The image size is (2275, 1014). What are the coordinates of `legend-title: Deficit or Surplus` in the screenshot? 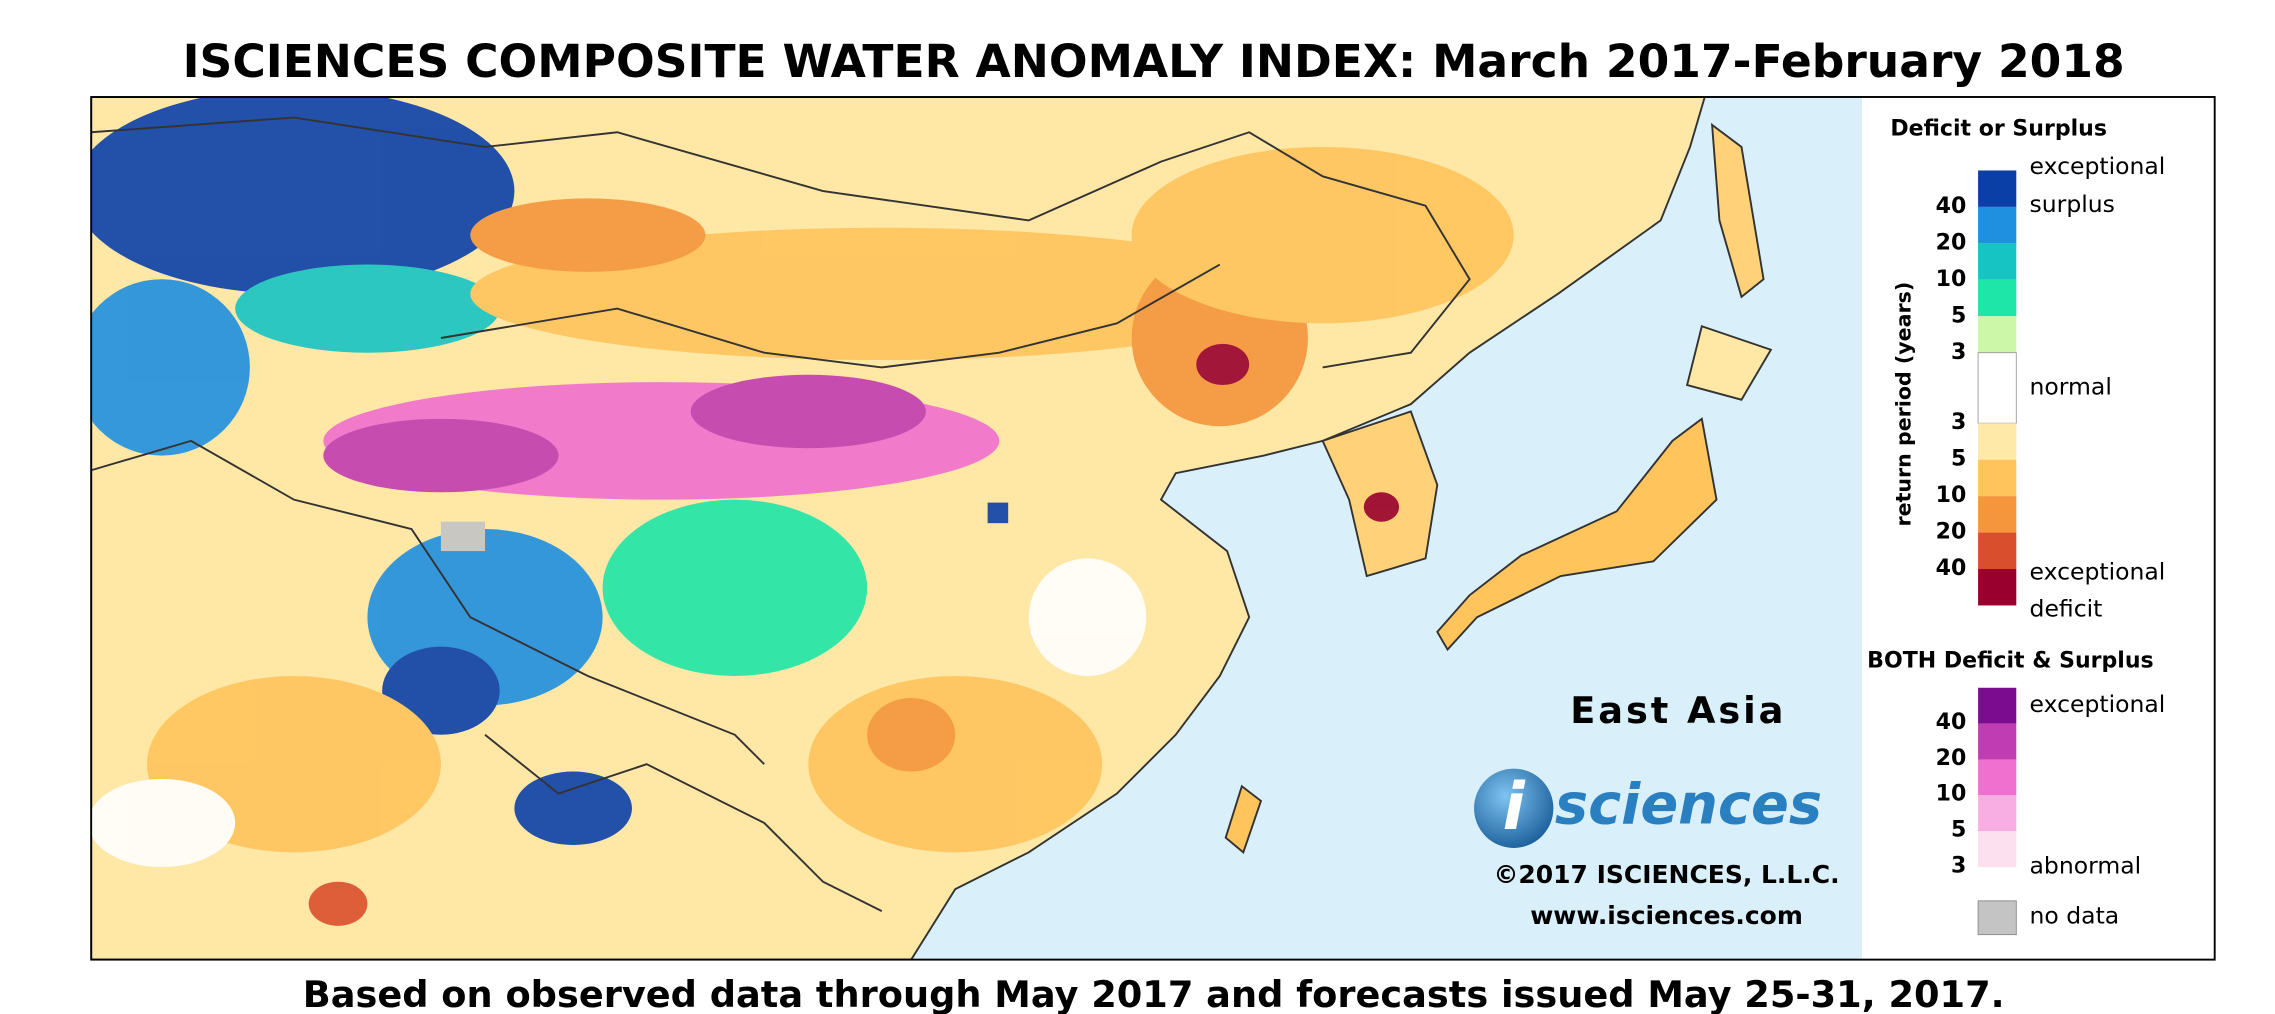 It's located at (1998, 128).